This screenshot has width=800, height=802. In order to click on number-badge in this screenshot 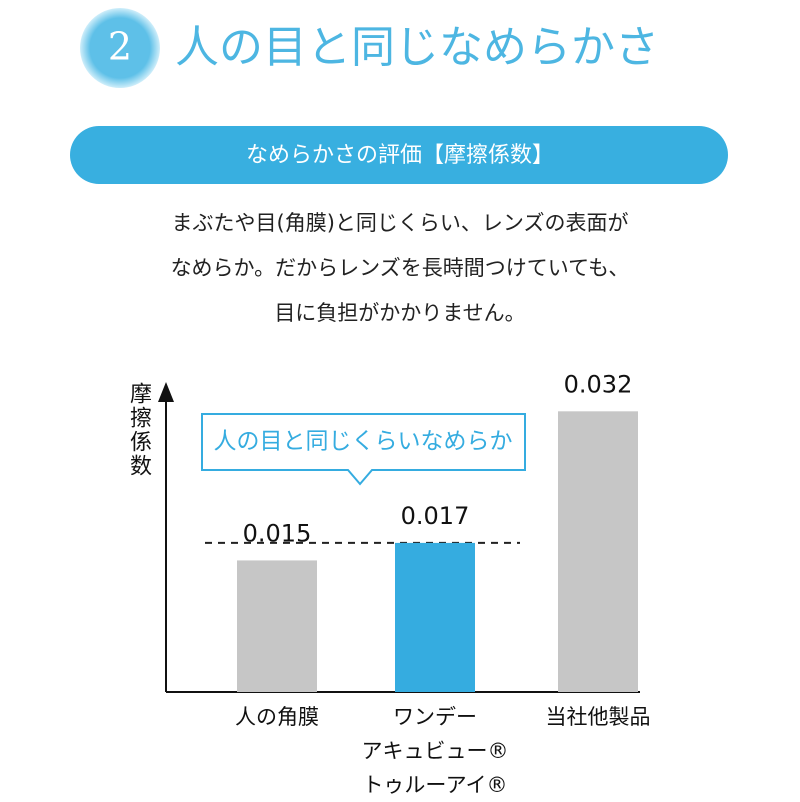, I will do `click(120, 48)`.